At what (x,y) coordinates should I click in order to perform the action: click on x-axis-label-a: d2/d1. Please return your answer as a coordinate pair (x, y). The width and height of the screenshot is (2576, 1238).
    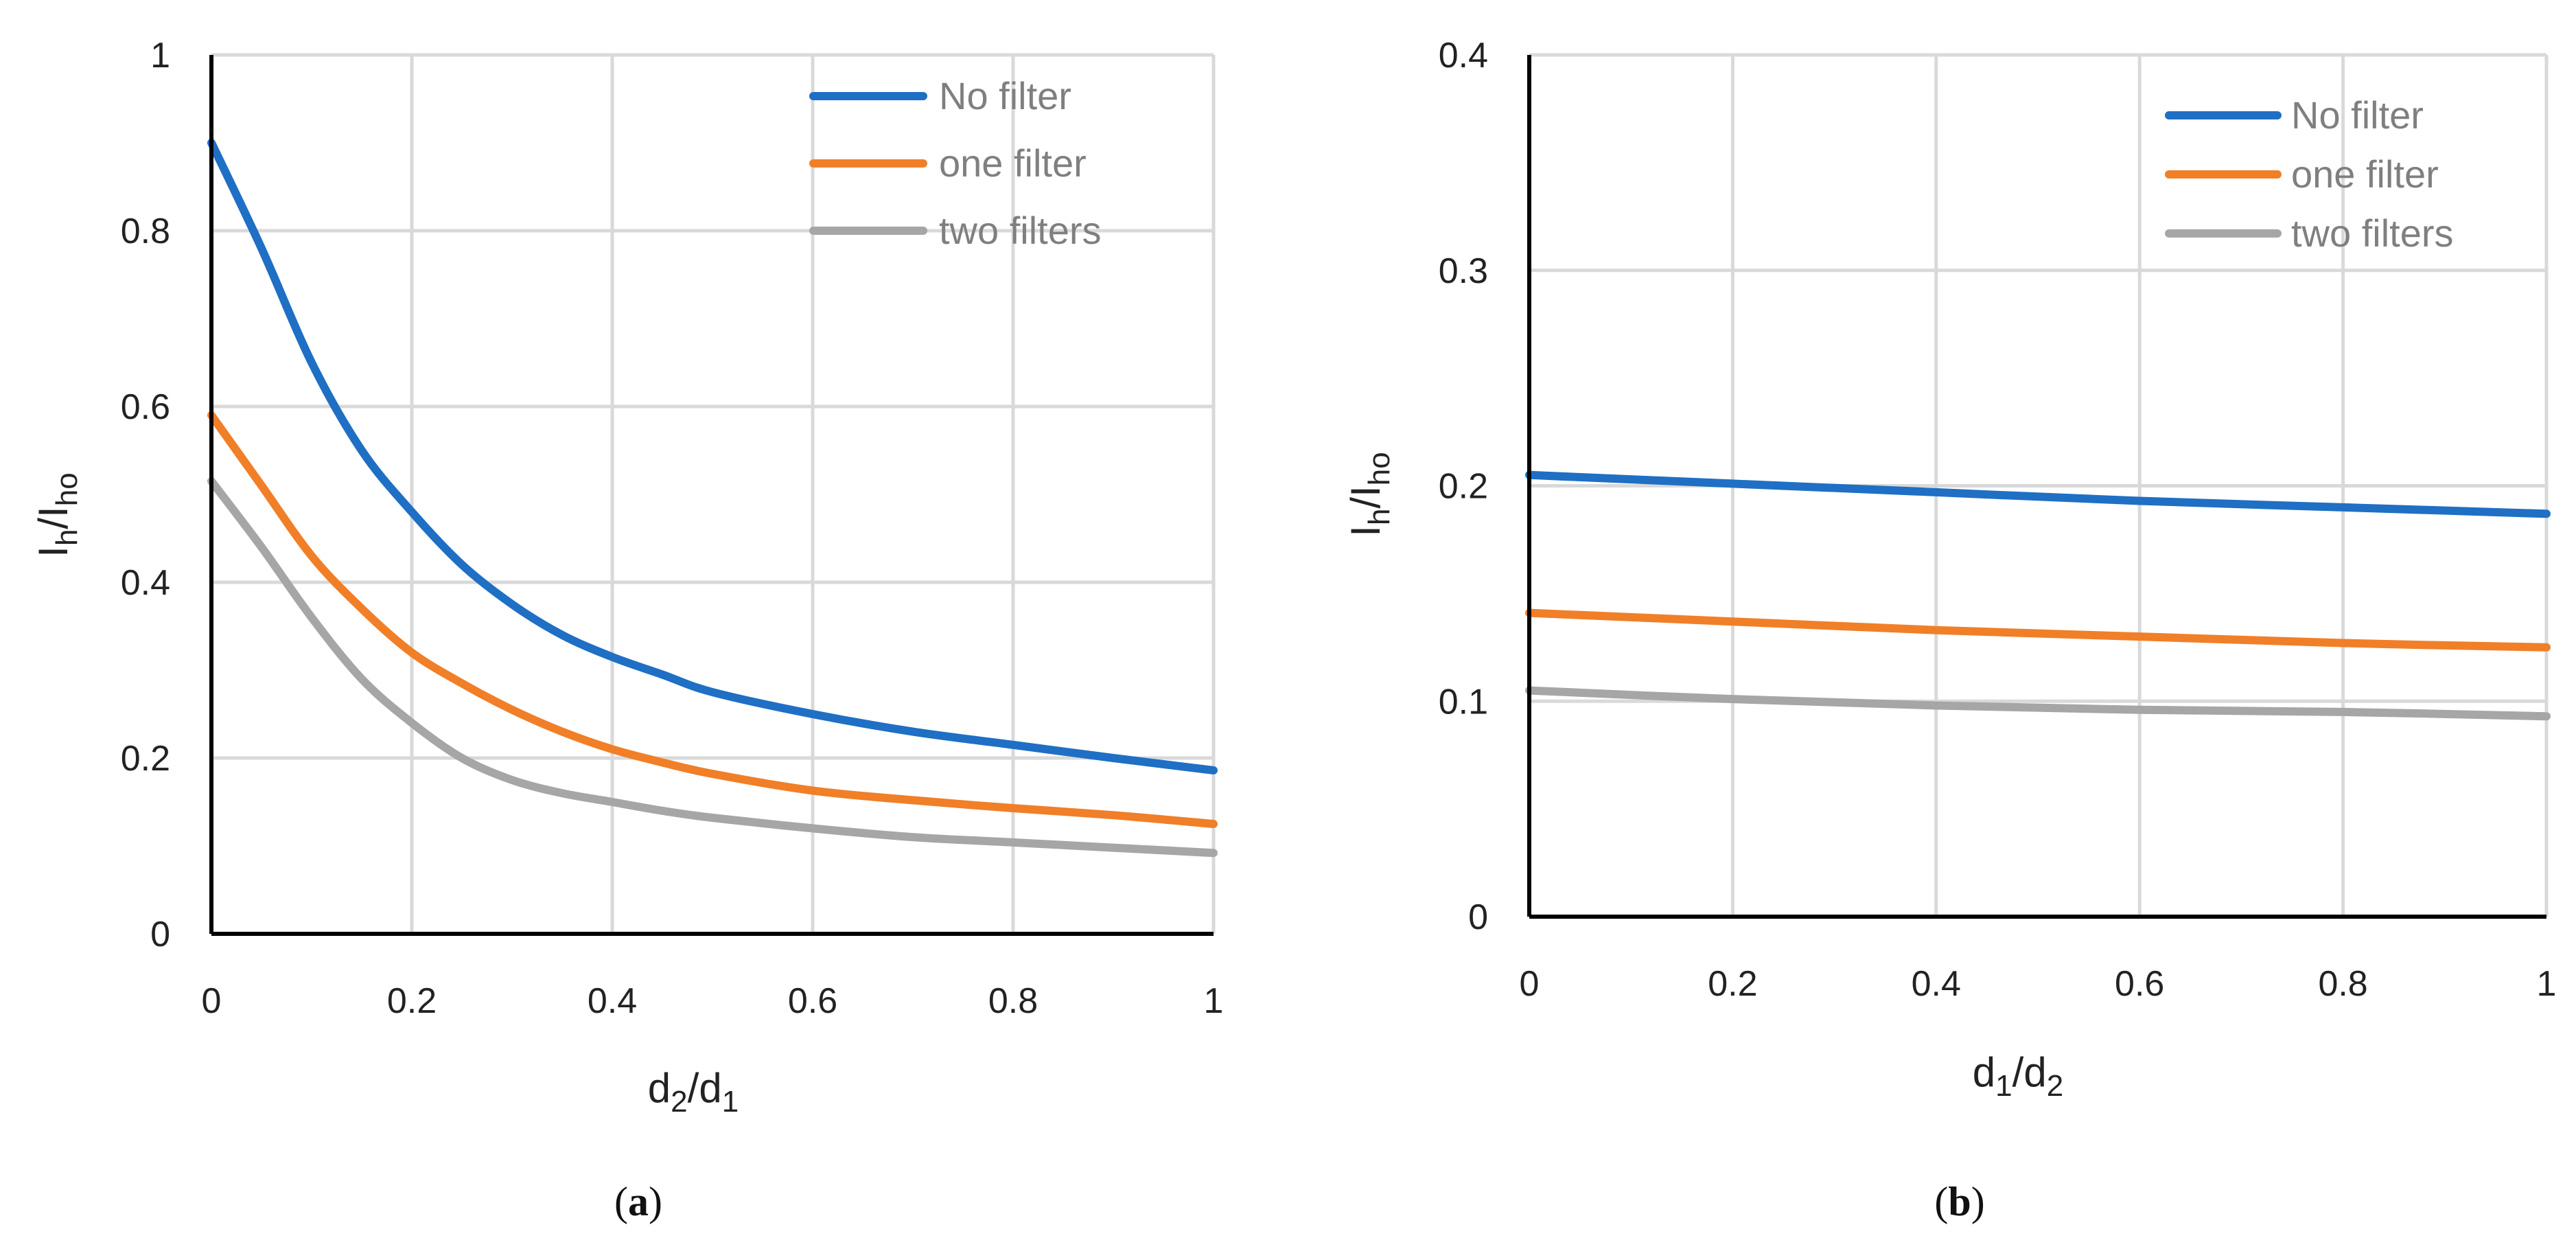
    Looking at the image, I should click on (693, 1092).